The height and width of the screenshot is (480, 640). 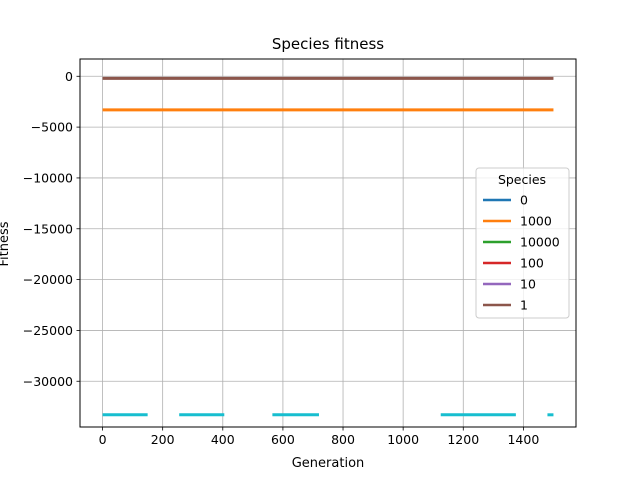 What do you see at coordinates (48, 330) in the screenshot?
I see `y-tick-label: −25000` at bounding box center [48, 330].